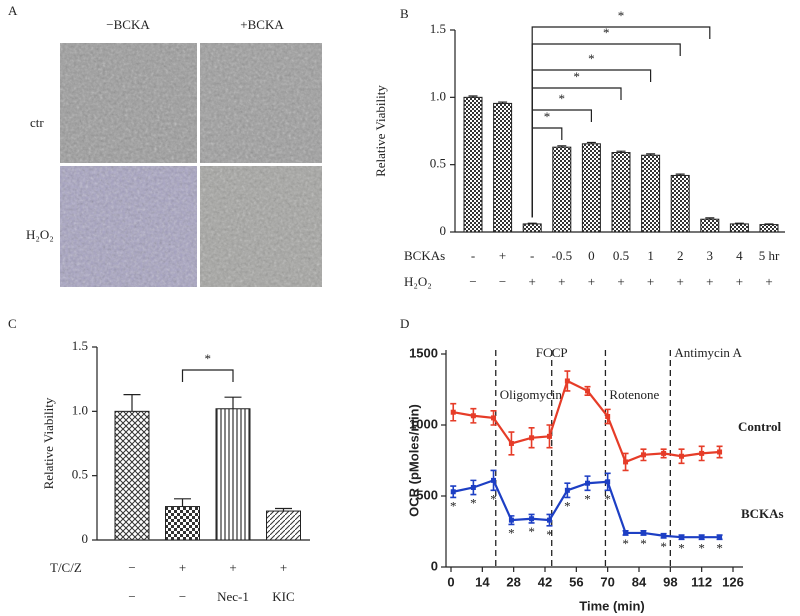 This screenshot has height=616, width=800. Describe the element at coordinates (639, 581) in the screenshot. I see `x-tick-label: 84` at that location.